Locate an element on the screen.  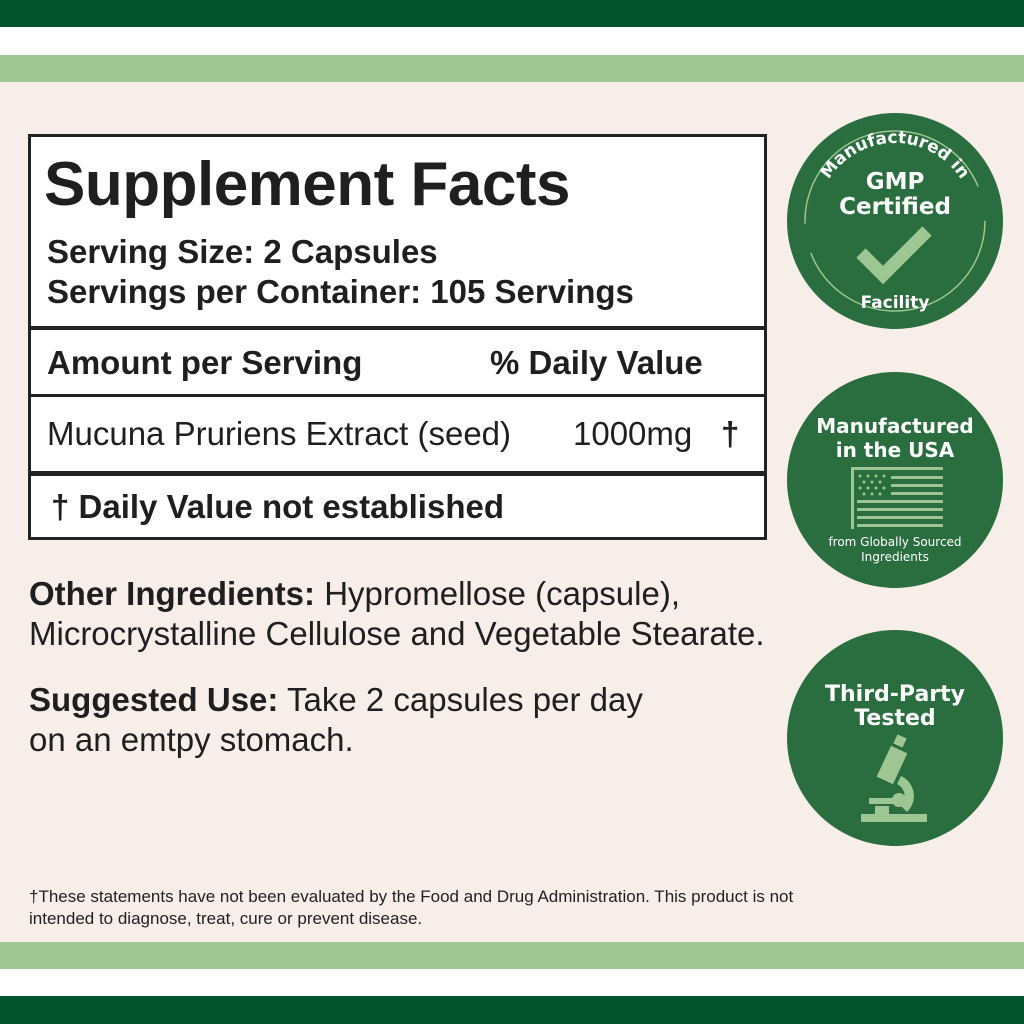
servings-per-container: Servings per Container: 105 Servings is located at coordinates (340, 291).